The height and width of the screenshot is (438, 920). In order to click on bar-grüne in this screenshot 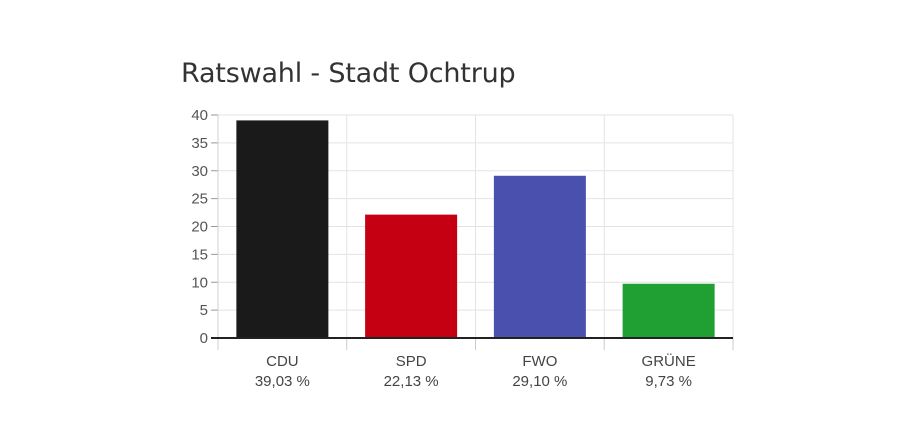, I will do `click(668, 310)`.